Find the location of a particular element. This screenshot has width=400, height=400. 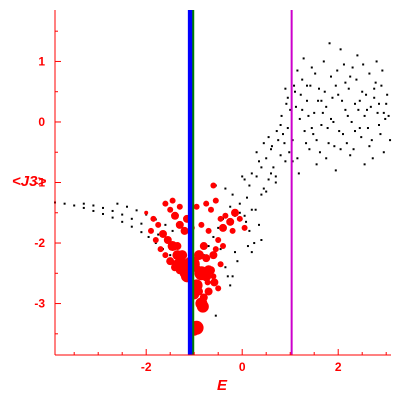

y-tick-label: 0 is located at coordinates (41, 122).